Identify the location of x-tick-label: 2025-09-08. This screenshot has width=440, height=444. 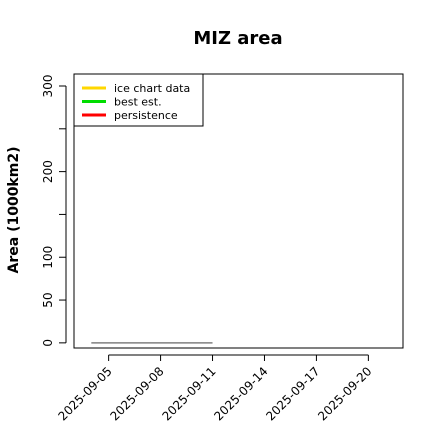
(136, 393).